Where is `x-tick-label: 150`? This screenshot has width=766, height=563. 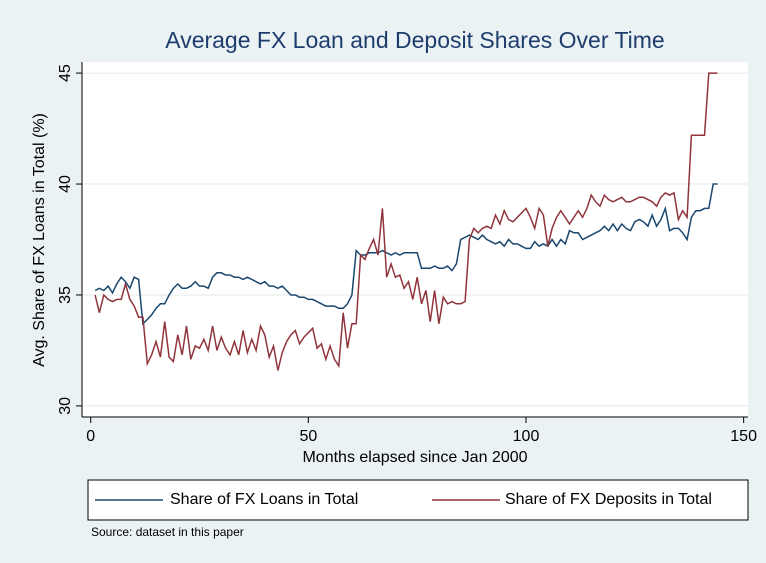
x-tick-label: 150 is located at coordinates (743, 436).